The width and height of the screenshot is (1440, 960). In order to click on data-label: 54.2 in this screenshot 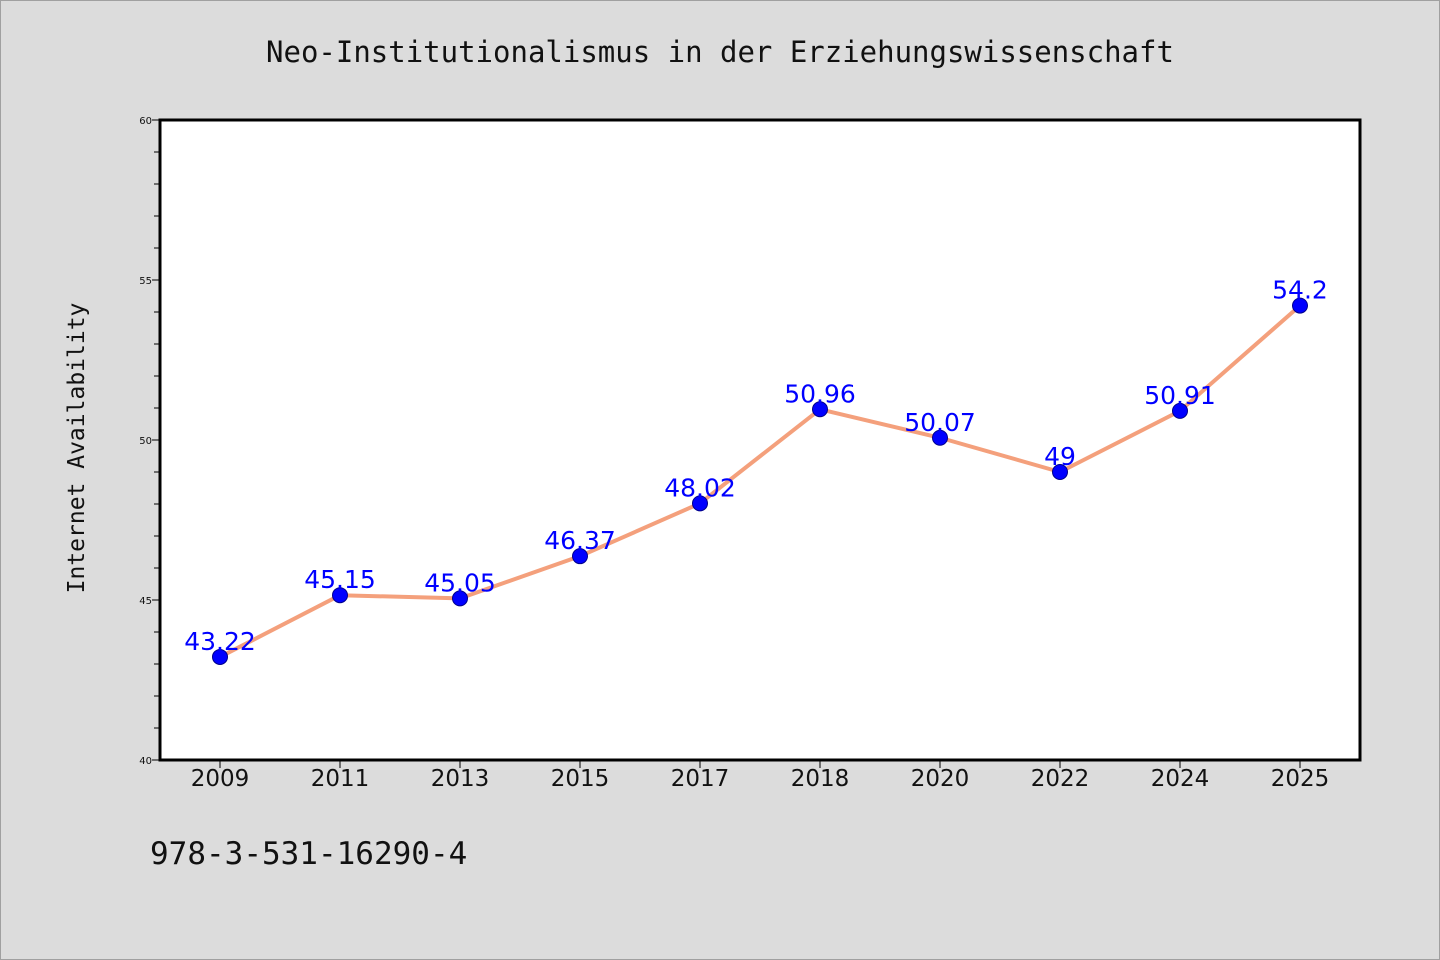, I will do `click(1300, 290)`.